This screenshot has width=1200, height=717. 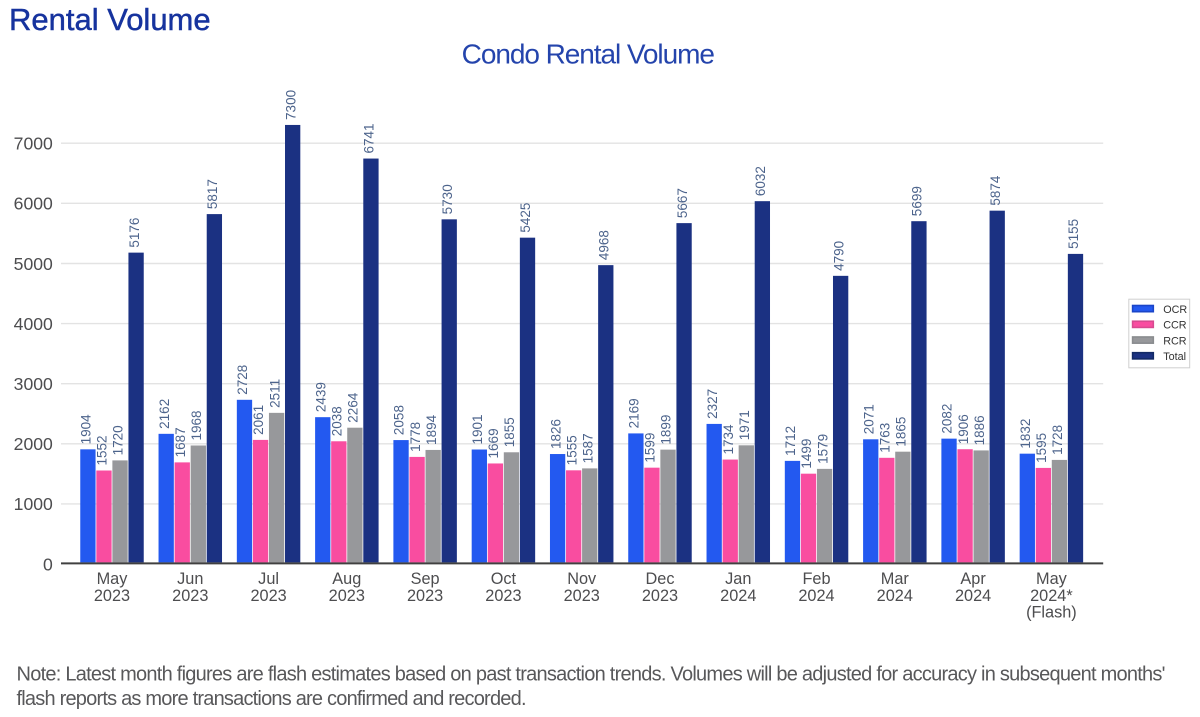 What do you see at coordinates (353, 407) in the screenshot?
I see `svg-text: 2264` at bounding box center [353, 407].